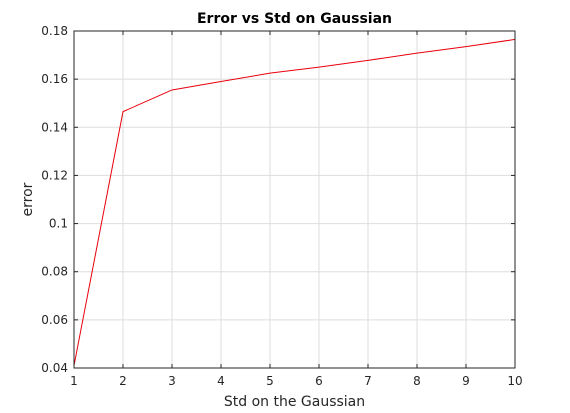 This screenshot has width=570, height=413. I want to click on x-axis-label: Std on the Gaussian, so click(294, 402).